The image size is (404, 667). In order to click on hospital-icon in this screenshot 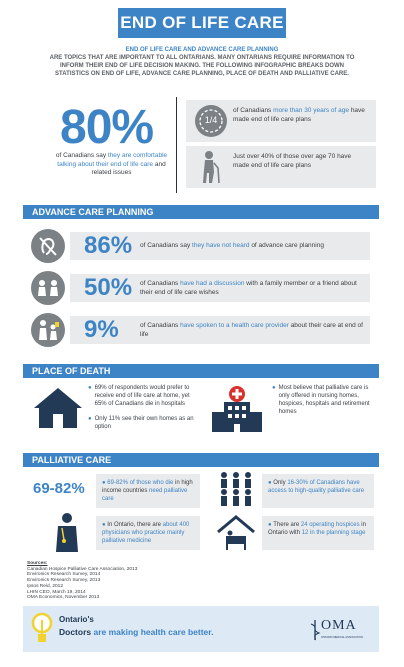, I will do `click(237, 409)`.